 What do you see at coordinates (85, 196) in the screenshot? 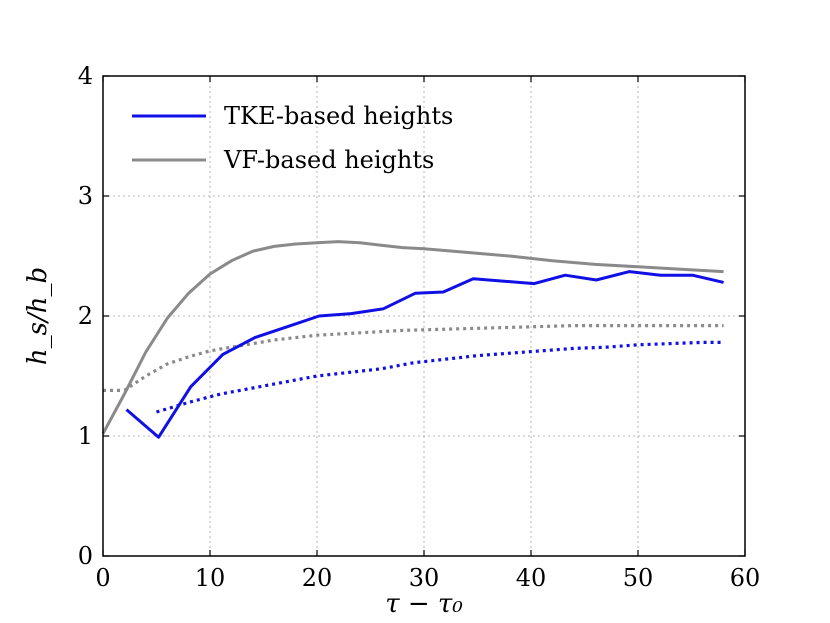
I see `y-tick-label-3: 3` at bounding box center [85, 196].